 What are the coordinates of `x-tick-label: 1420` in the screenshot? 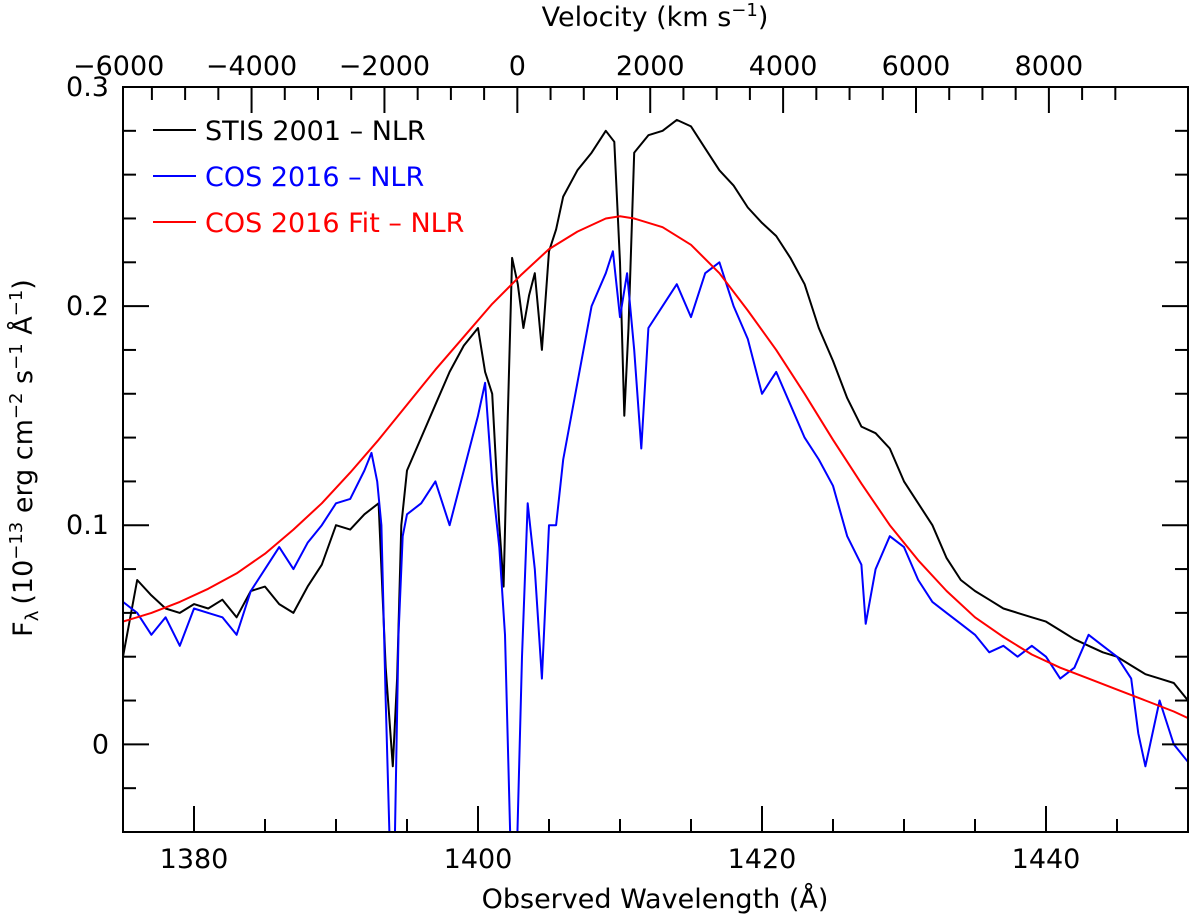 It's located at (762, 859).